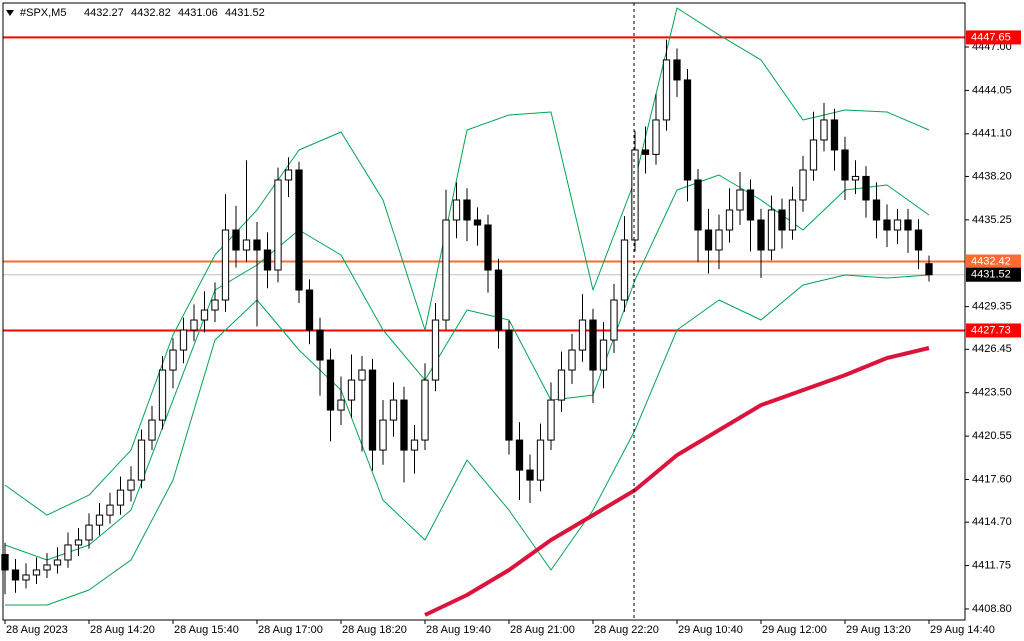  What do you see at coordinates (992, 307) in the screenshot?
I see `y-tick-label: 4429.35` at bounding box center [992, 307].